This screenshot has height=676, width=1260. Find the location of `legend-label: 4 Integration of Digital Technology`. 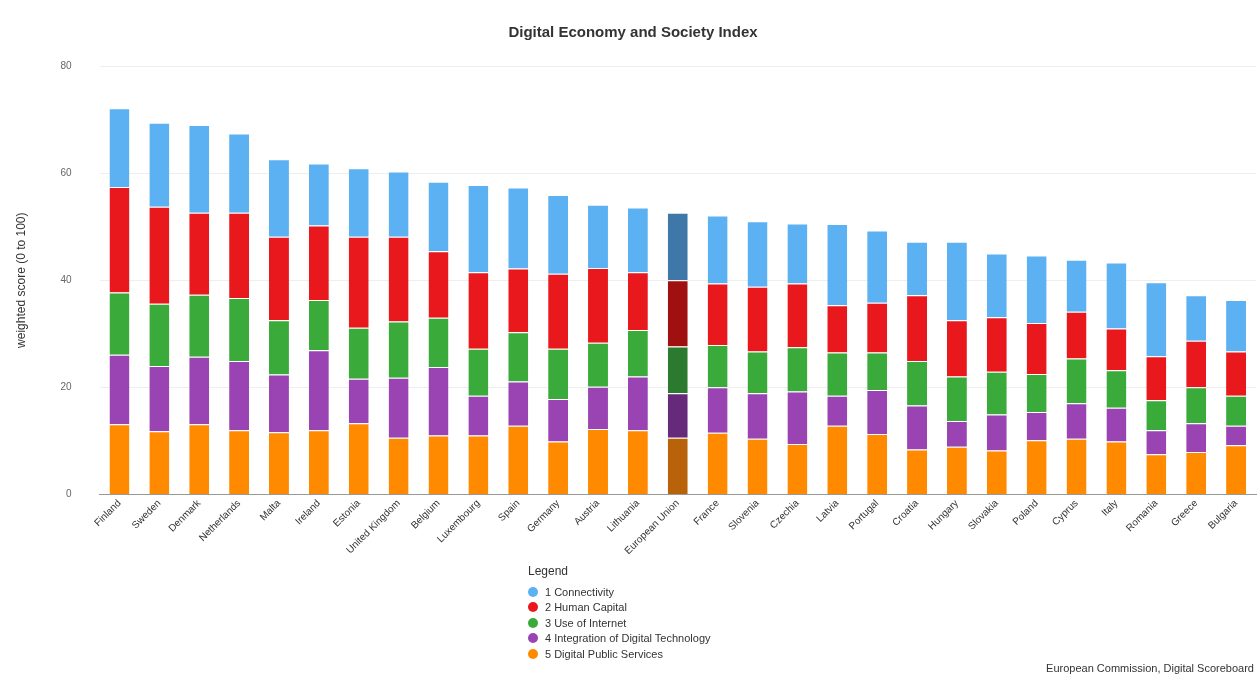

legend-label: 4 Integration of Digital Technology is located at coordinates (628, 638).